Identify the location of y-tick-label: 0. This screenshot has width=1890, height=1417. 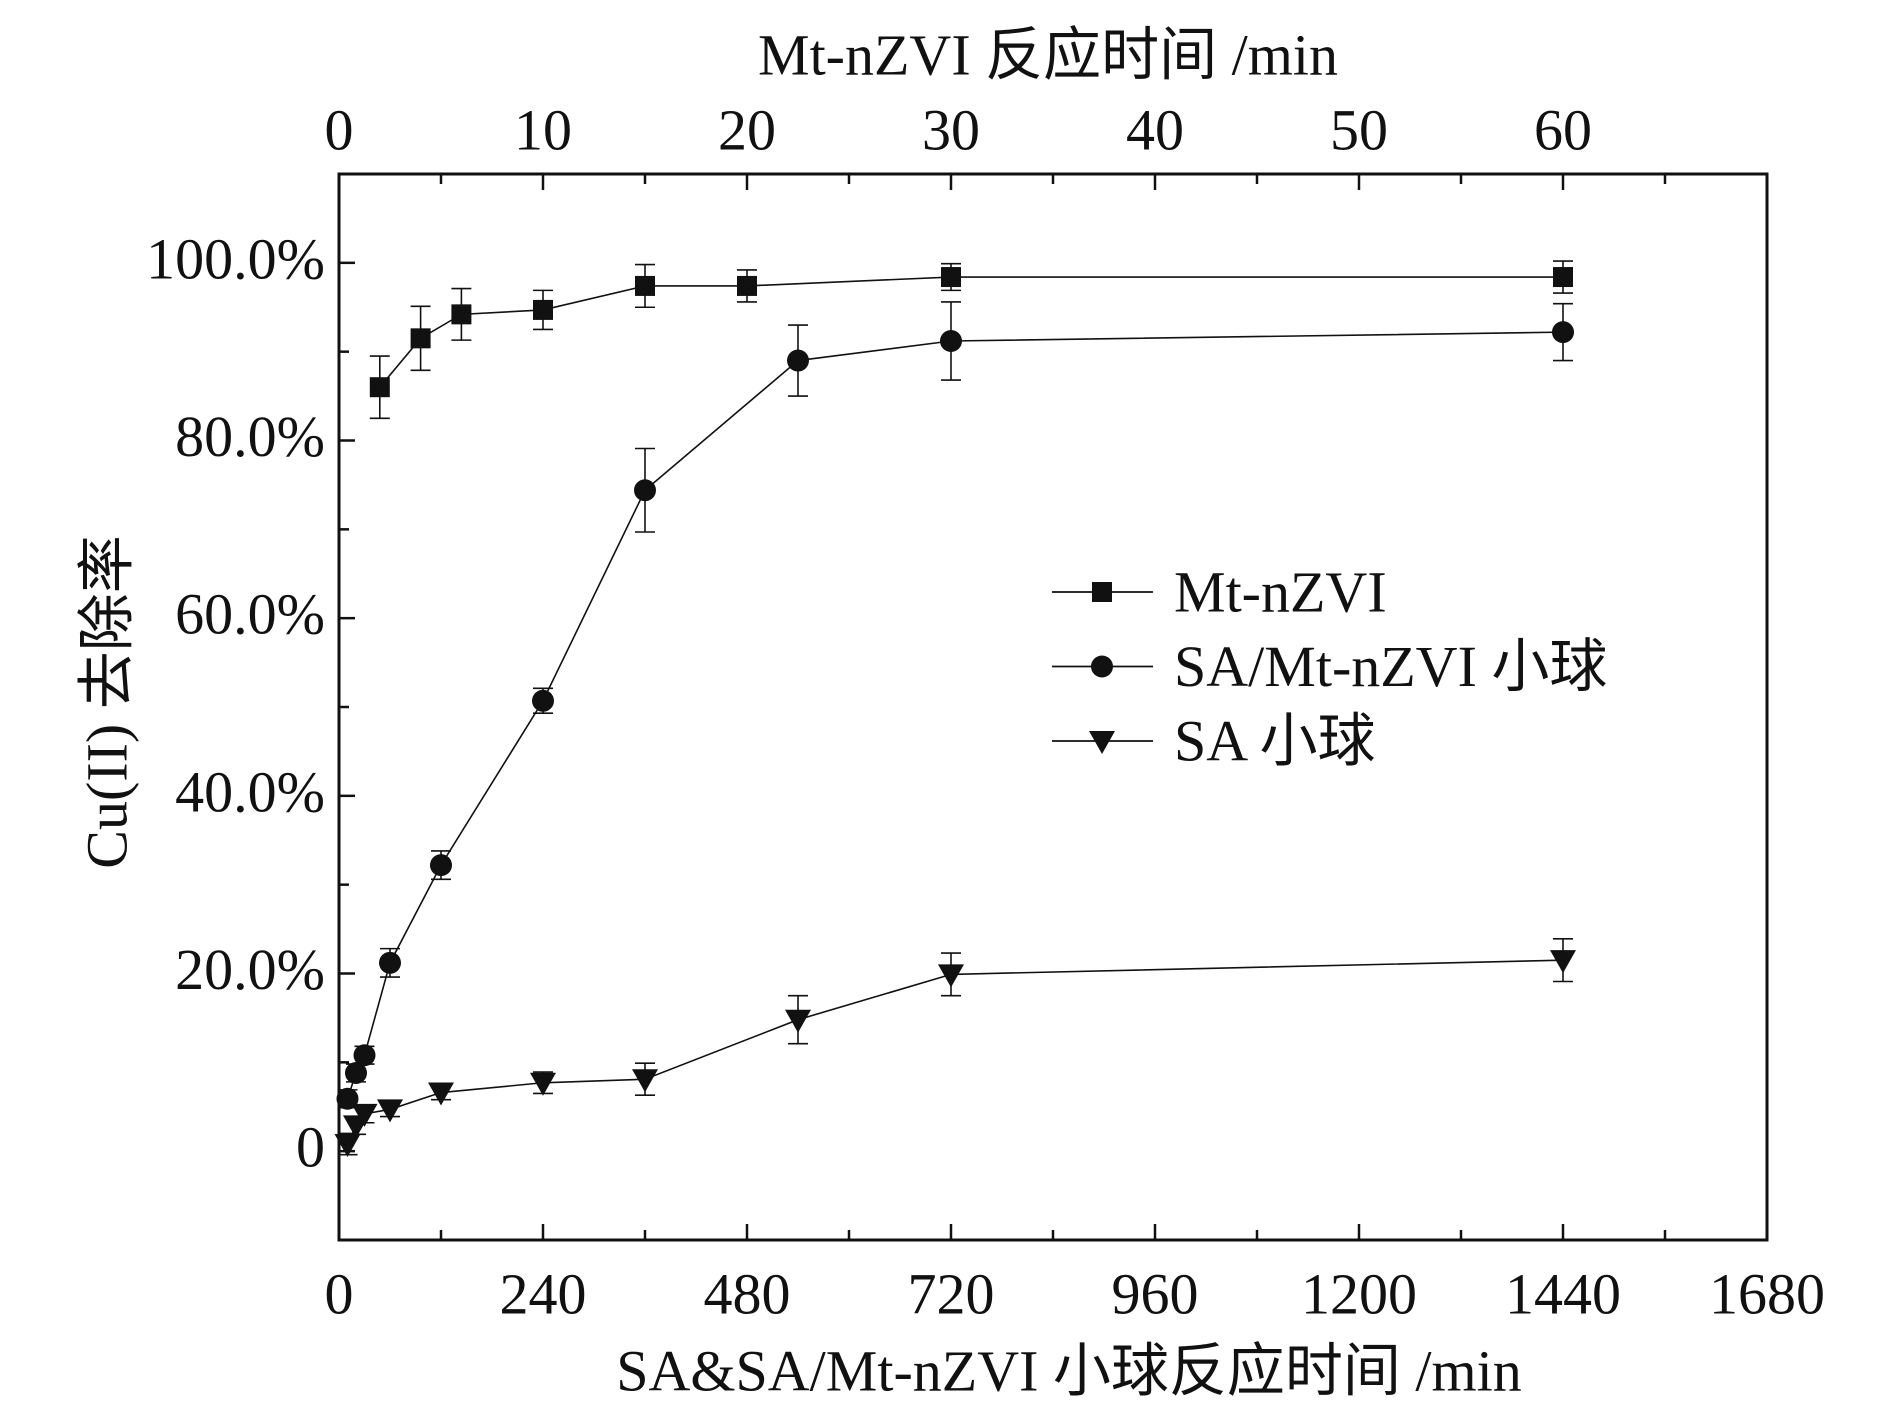
(310, 1147).